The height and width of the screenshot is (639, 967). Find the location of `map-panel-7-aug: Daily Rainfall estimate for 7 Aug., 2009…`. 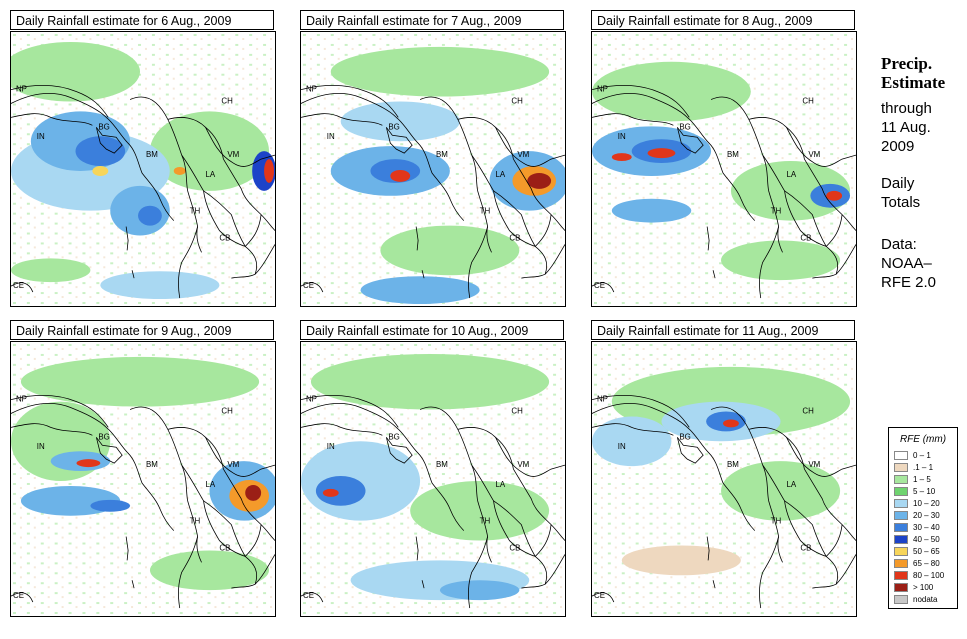

map-panel-7-aug: Daily Rainfall estimate for 7 Aug., 2009… is located at coordinates (433, 158).